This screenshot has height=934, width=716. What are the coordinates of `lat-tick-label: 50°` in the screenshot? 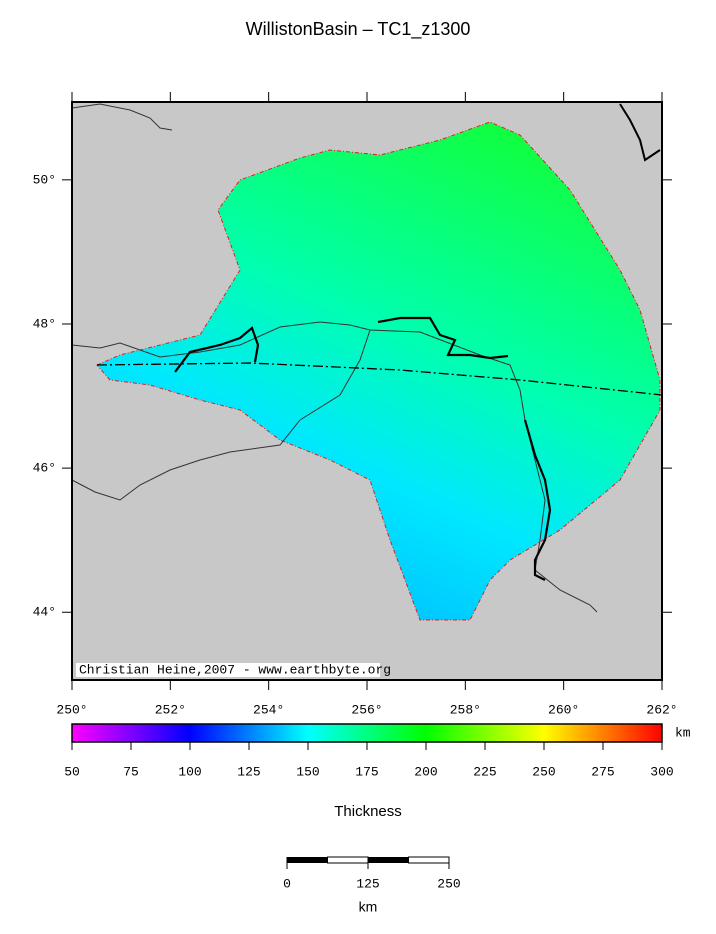 It's located at (44, 179).